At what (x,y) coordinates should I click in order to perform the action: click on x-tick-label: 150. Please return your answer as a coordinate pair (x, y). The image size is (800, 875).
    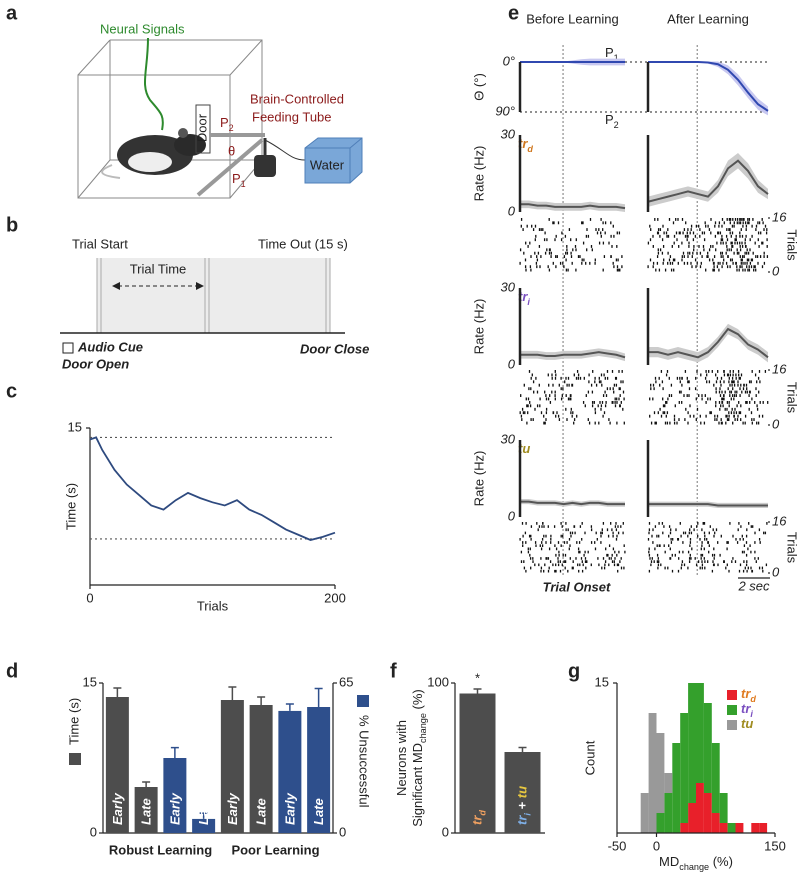
    Looking at the image, I should click on (775, 845).